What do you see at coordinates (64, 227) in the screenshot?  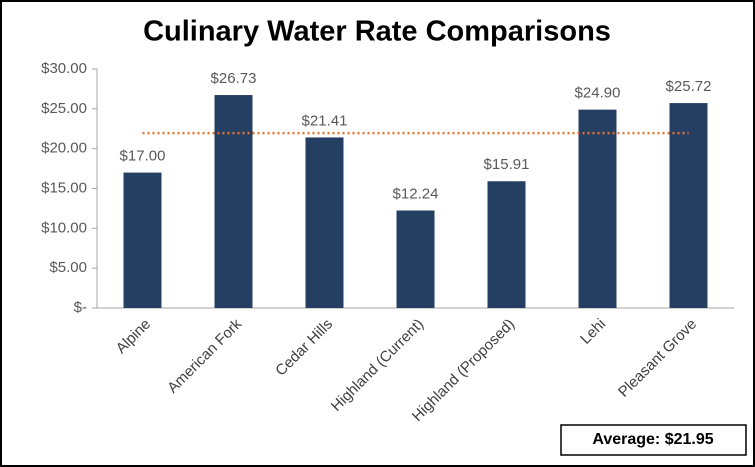 I see `y-tick-label: $10.00` at bounding box center [64, 227].